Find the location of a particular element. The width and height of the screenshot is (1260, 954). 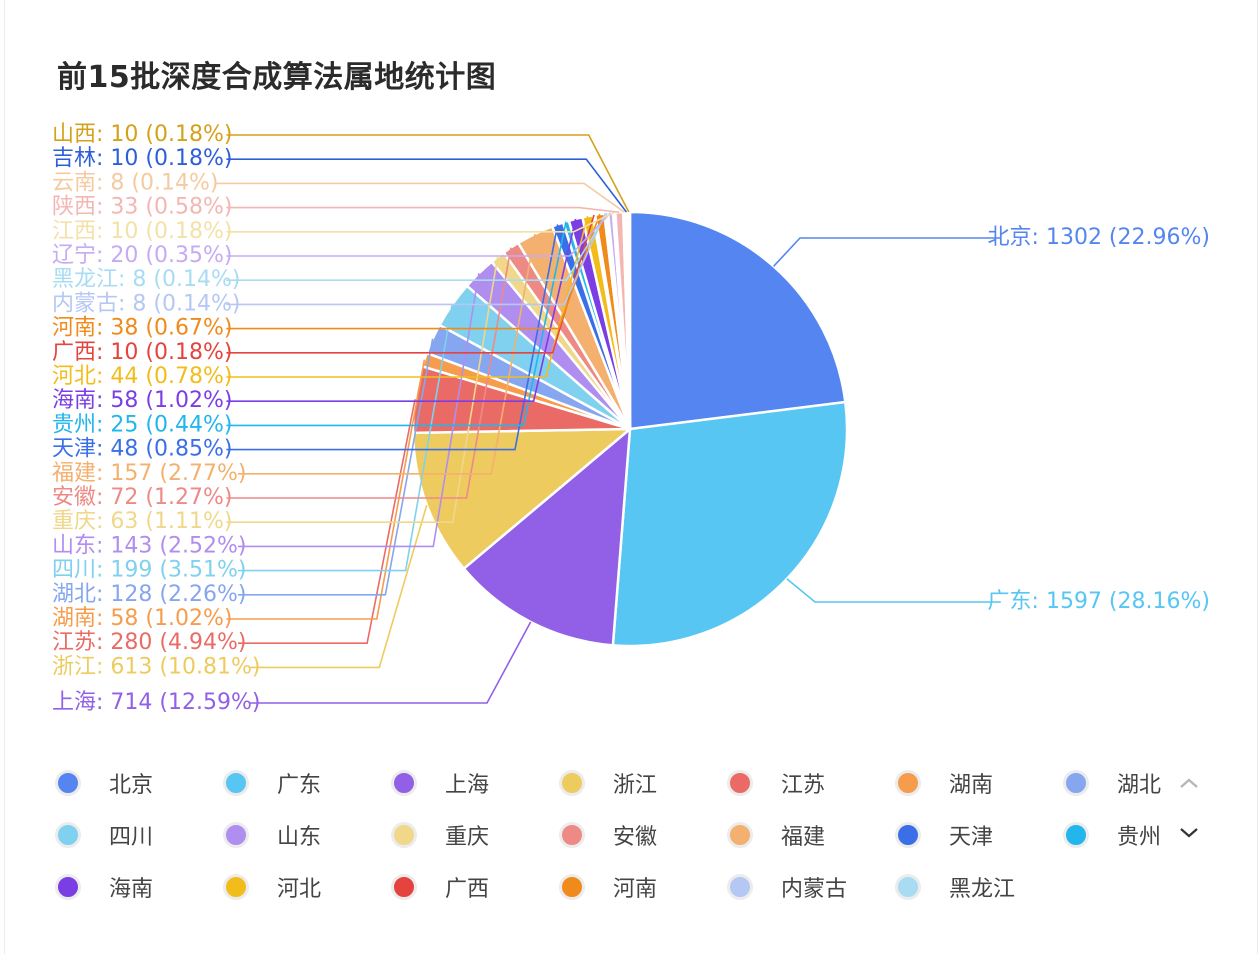

legend-item: 黑龙江 is located at coordinates (955, 887).